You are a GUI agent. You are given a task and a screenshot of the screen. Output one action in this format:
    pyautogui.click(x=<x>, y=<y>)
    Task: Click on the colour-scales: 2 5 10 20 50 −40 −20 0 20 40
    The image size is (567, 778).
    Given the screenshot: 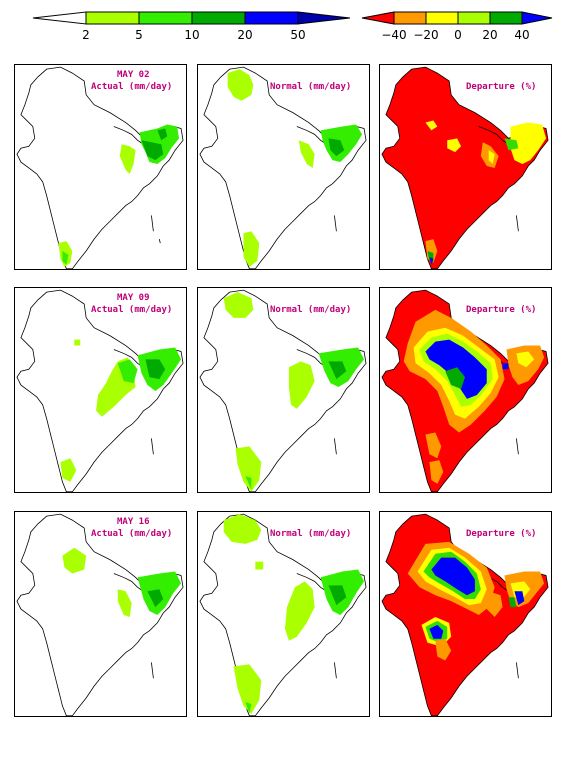 What is the action you would take?
    pyautogui.click(x=292, y=26)
    